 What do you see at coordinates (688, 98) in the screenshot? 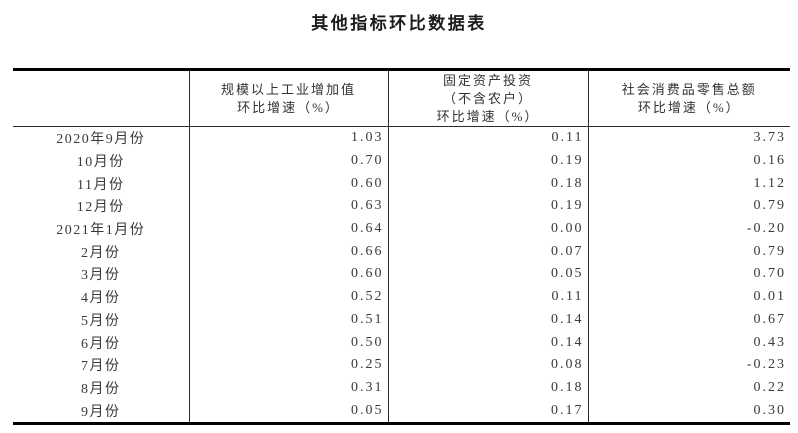
I see `column-header-retail: 社会消费品零售总额 环比增速（%）` at bounding box center [688, 98].